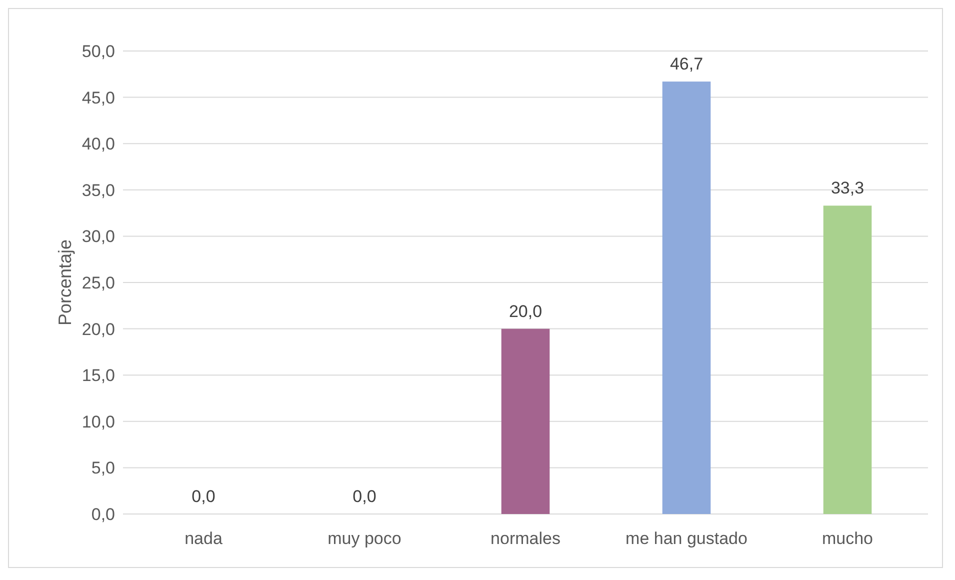  Describe the element at coordinates (98, 422) in the screenshot. I see `y-tick-label: 10,0` at that location.